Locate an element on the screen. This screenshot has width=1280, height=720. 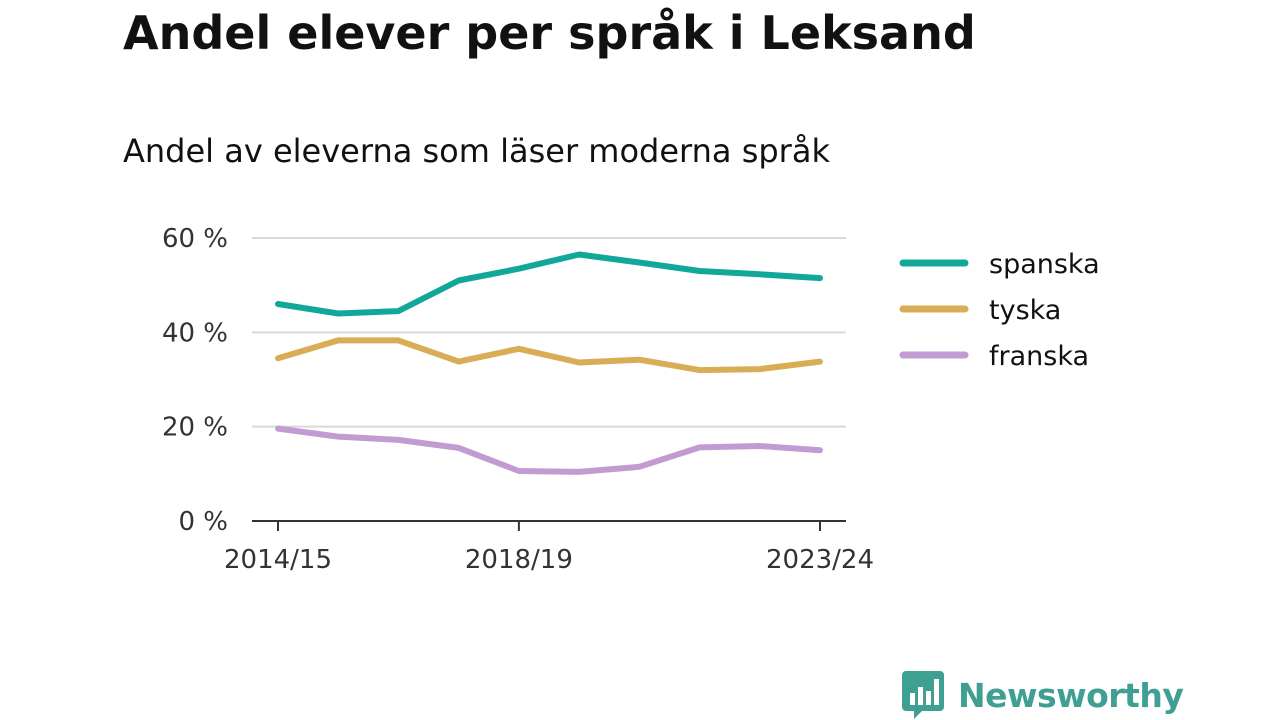
series-line-franska is located at coordinates (549, 450).